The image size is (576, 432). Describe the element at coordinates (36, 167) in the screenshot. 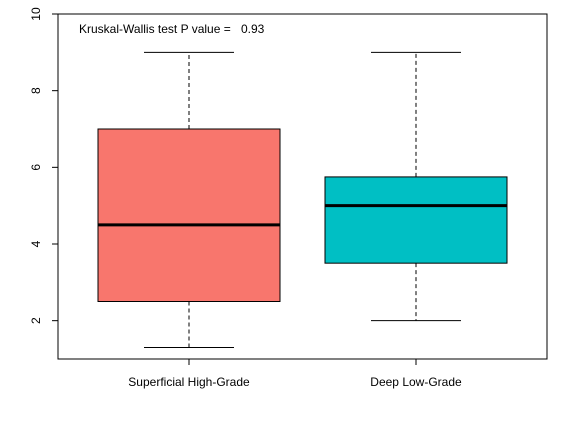

I see `y-tick-label-2: 6` at that location.